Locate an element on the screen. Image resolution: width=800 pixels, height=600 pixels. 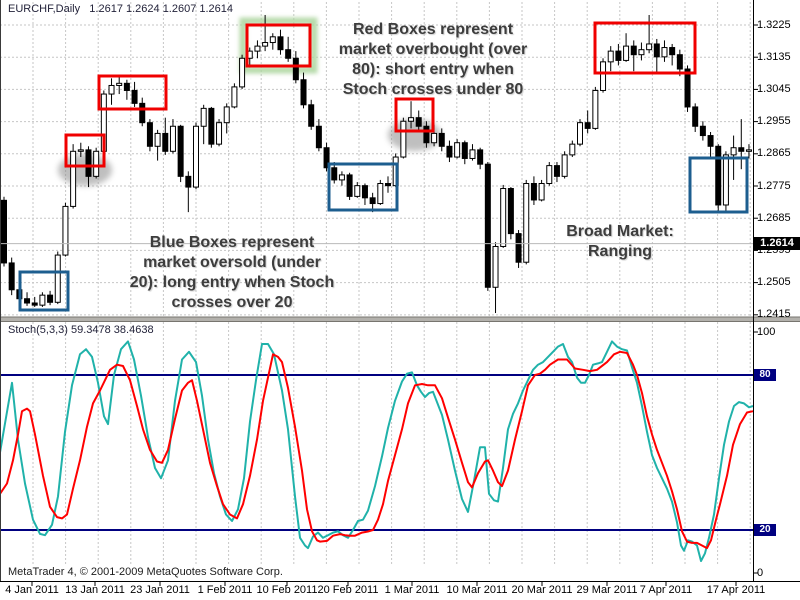
price-axis-label: 1.2955 is located at coordinates (774, 121).